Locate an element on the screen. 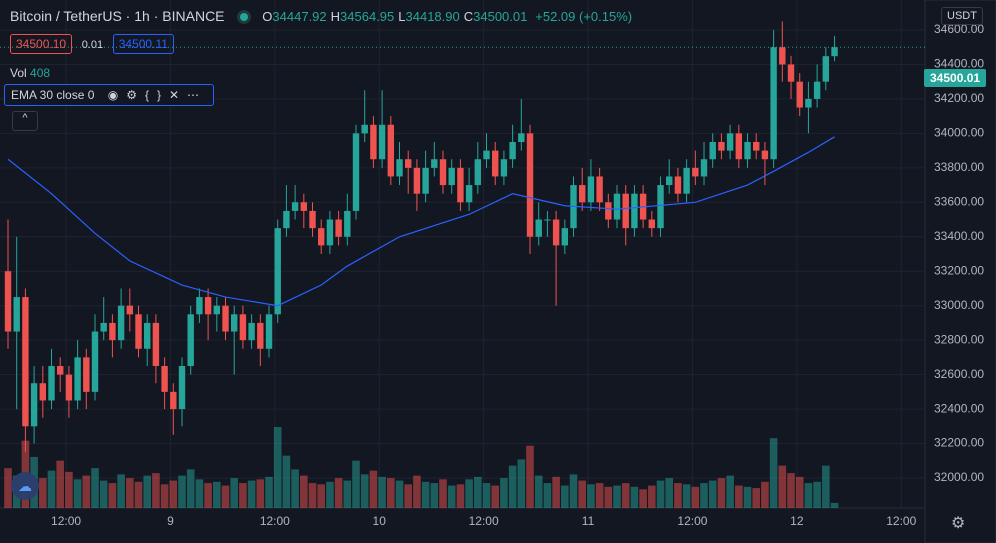 The image size is (996, 543). change: +52.09 (+0.15%) is located at coordinates (584, 16).